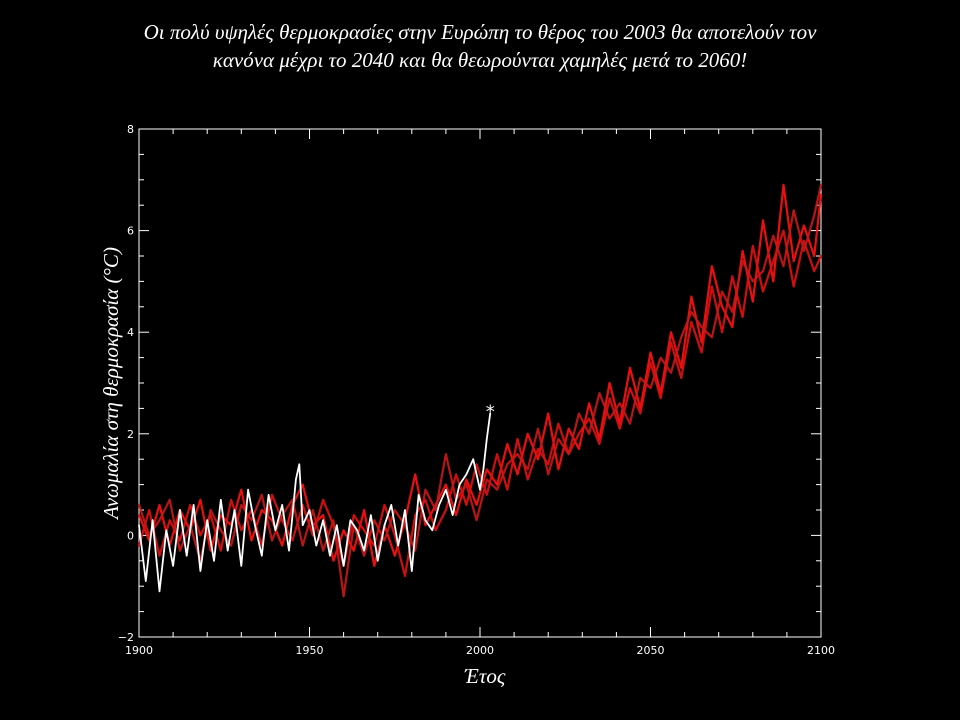 This screenshot has height=720, width=960. Describe the element at coordinates (130, 434) in the screenshot. I see `y-tick-label: 2` at that location.